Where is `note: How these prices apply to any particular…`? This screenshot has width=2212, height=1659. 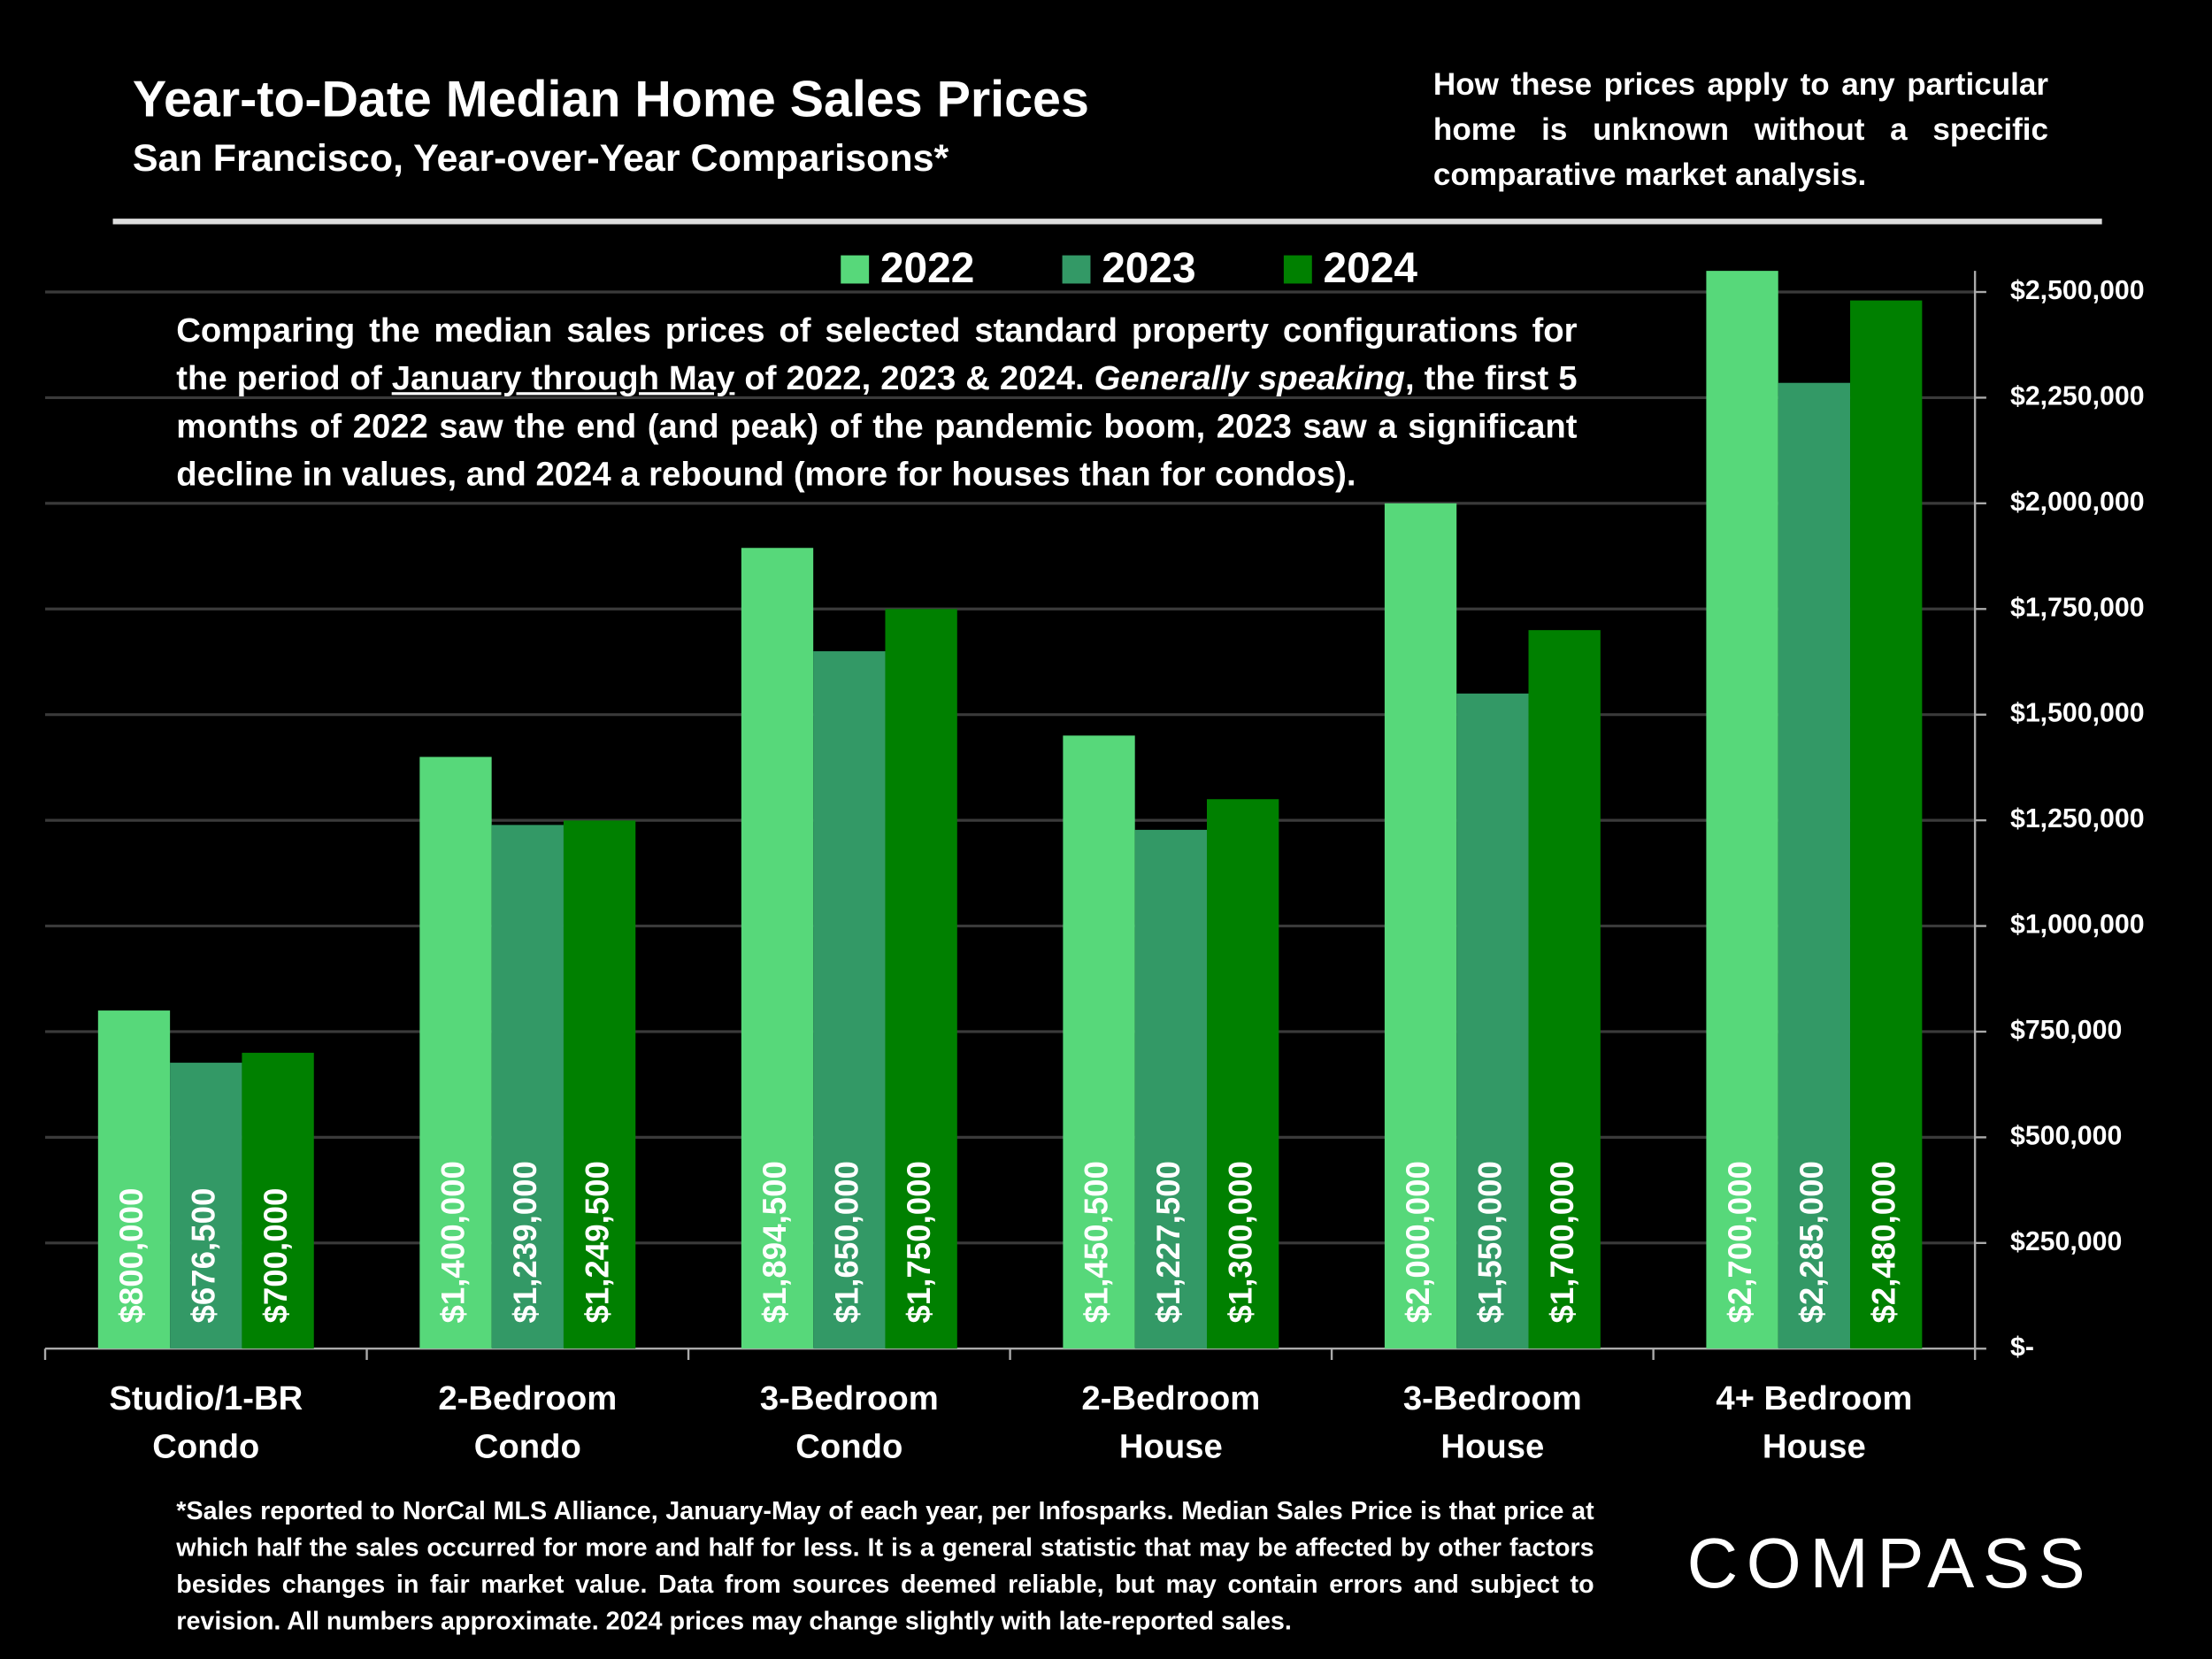
note: How these prices apply to any particular… is located at coordinates (1741, 128).